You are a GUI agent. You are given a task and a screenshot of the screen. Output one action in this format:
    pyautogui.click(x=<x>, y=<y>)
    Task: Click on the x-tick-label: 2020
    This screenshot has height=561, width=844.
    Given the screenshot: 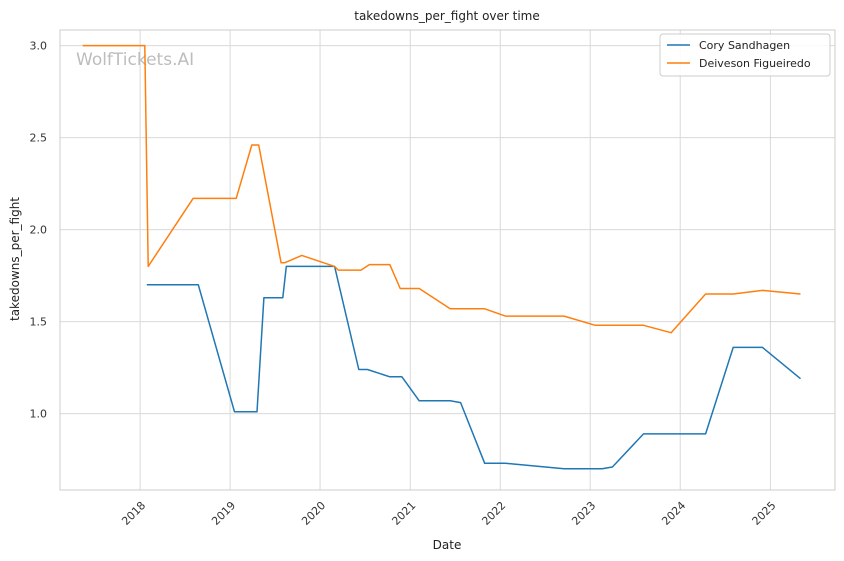 What is the action you would take?
    pyautogui.click(x=313, y=513)
    